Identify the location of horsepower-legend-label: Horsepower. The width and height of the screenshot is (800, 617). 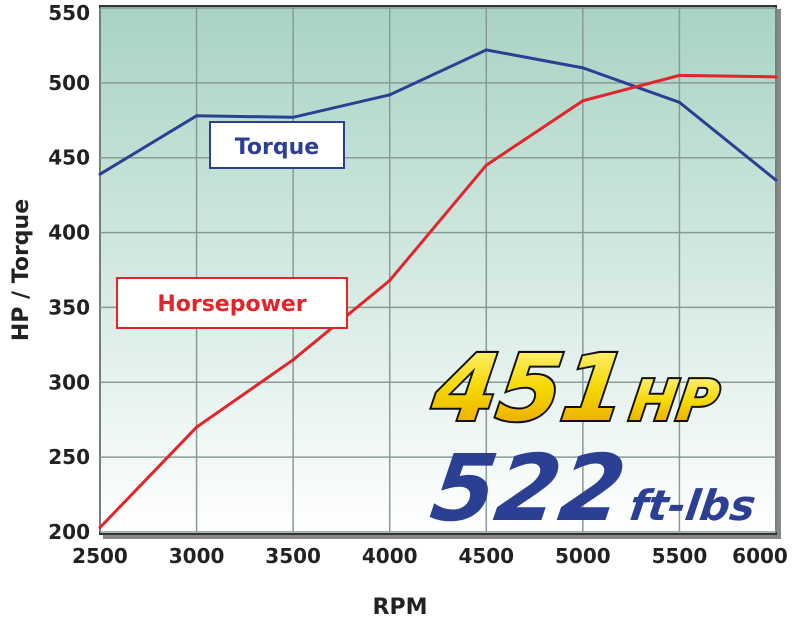
(231, 304).